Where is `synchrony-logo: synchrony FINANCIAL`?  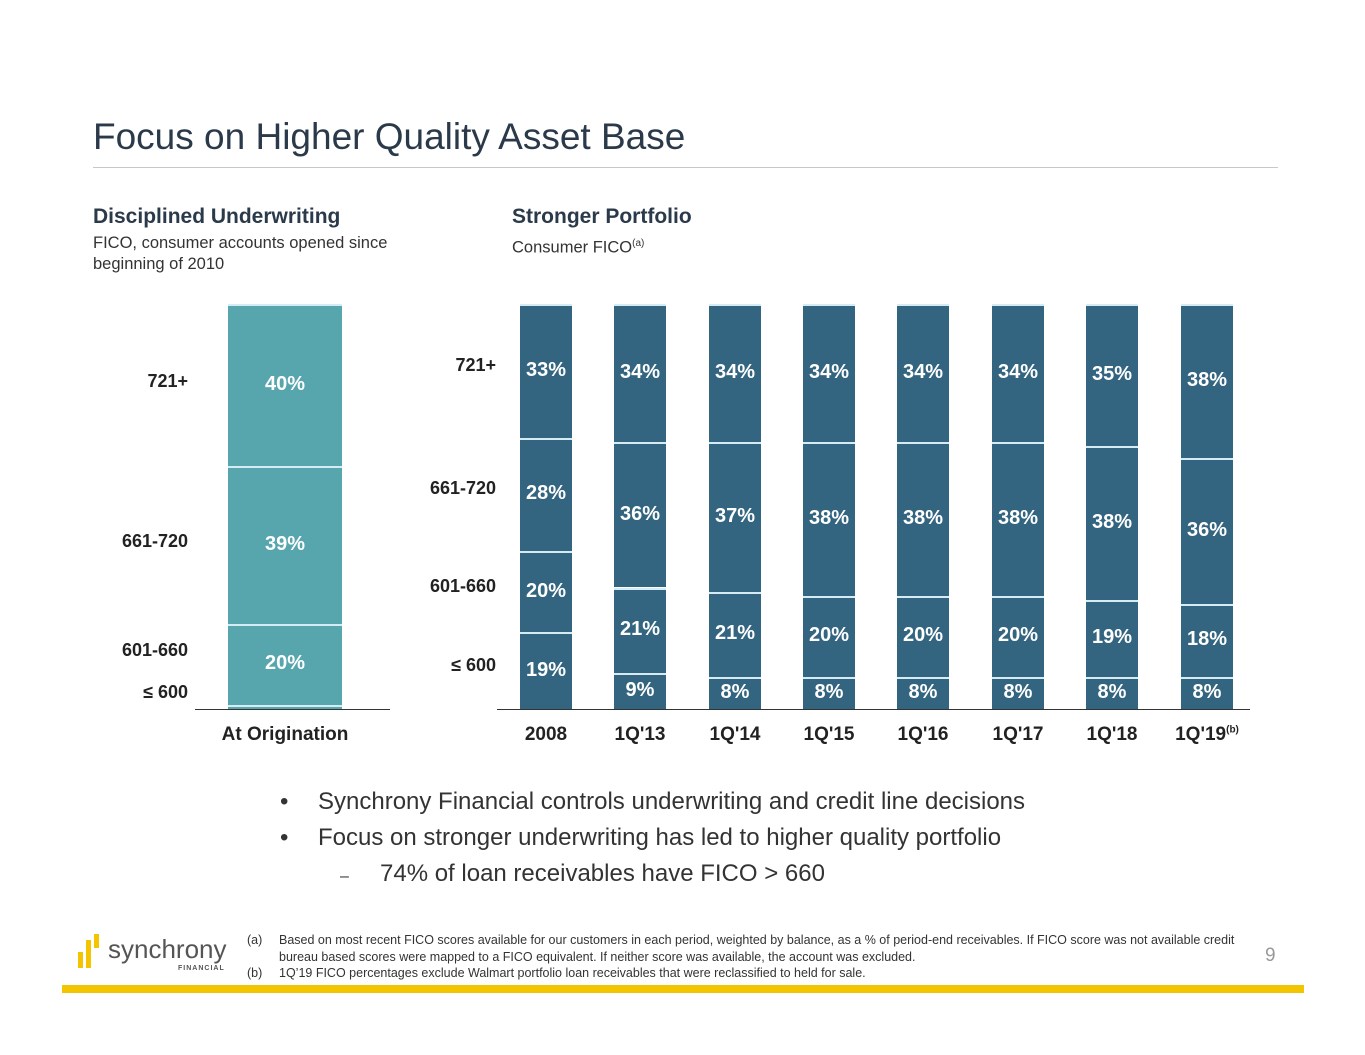
synchrony-logo: synchrony FINANCIAL is located at coordinates (158, 955).